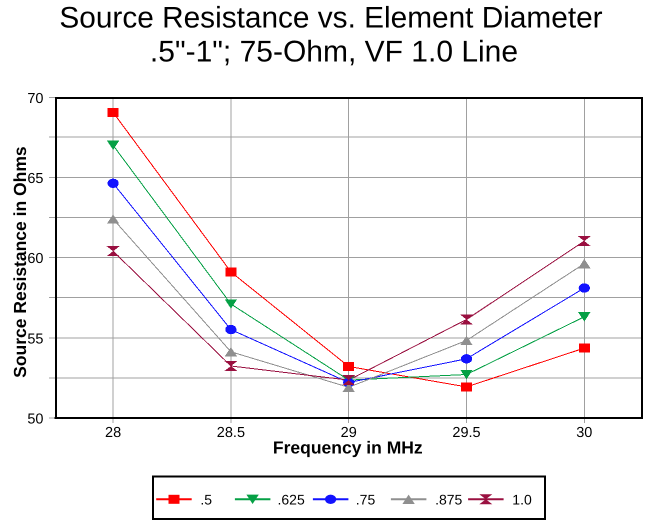 The height and width of the screenshot is (528, 648). What do you see at coordinates (35, 340) in the screenshot?
I see `svg-text: 55` at bounding box center [35, 340].